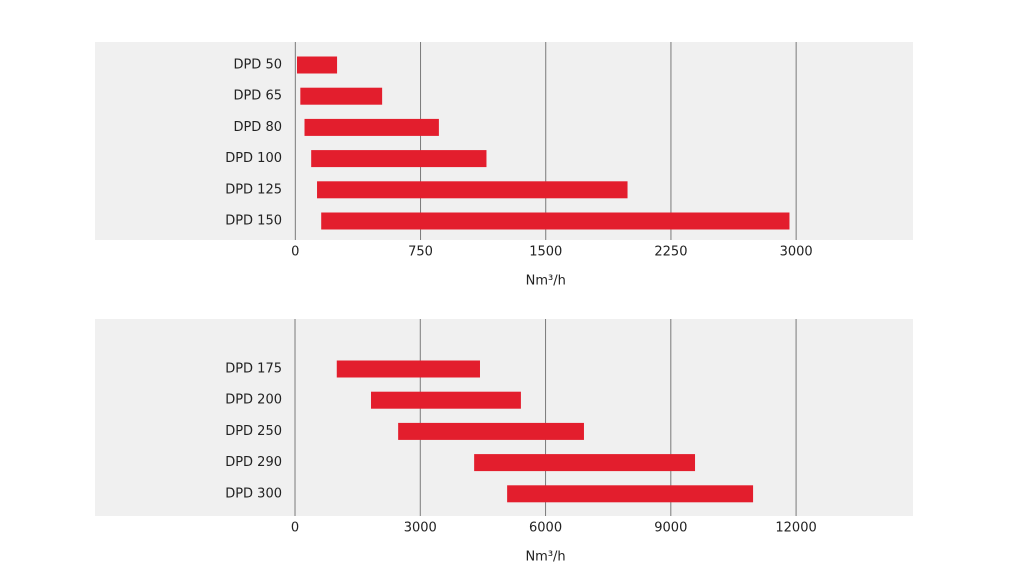 Image resolution: width=1024 pixels, height=576 pixels. I want to click on y-tick-label: DPD 250, so click(253, 431).